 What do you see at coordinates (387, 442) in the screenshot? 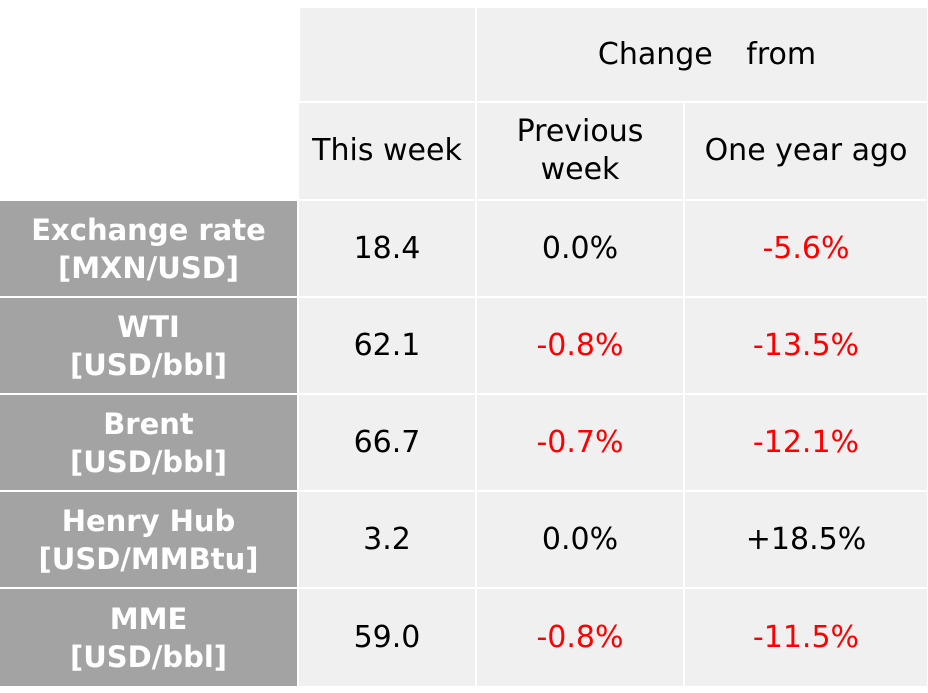
I see `cell-this-week: 66.7` at bounding box center [387, 442].